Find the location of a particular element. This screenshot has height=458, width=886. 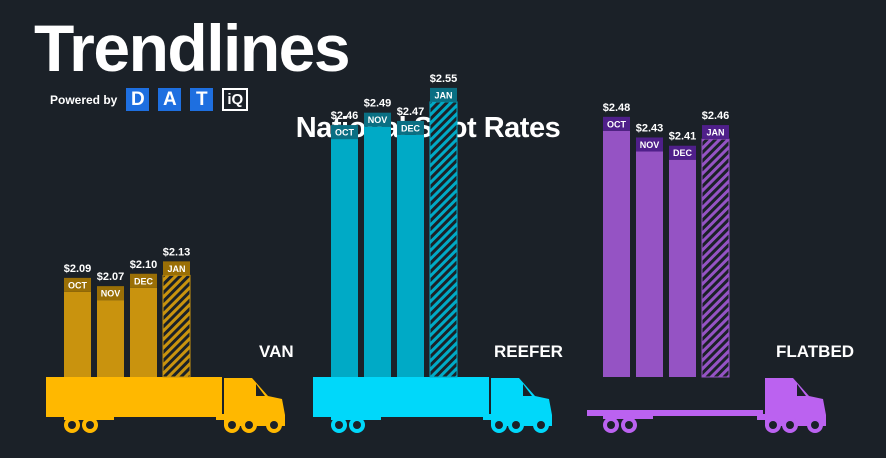

brand-letter-t: T is located at coordinates (202, 99).